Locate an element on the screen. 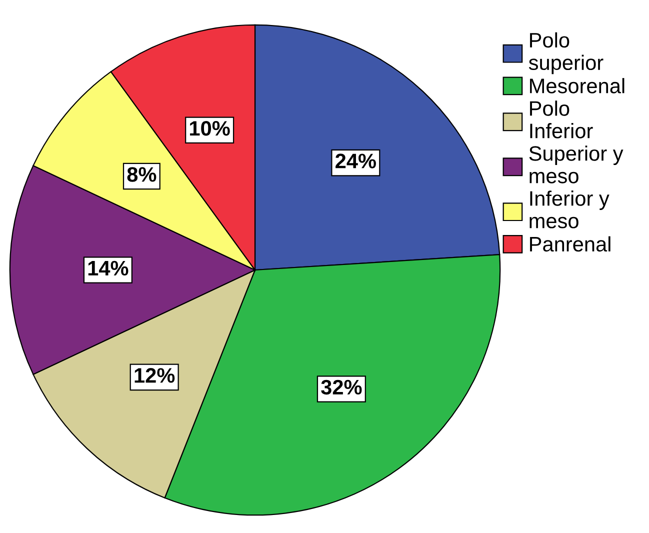 The image size is (649, 533). legend-label: Inferior y meso is located at coordinates (570, 209).